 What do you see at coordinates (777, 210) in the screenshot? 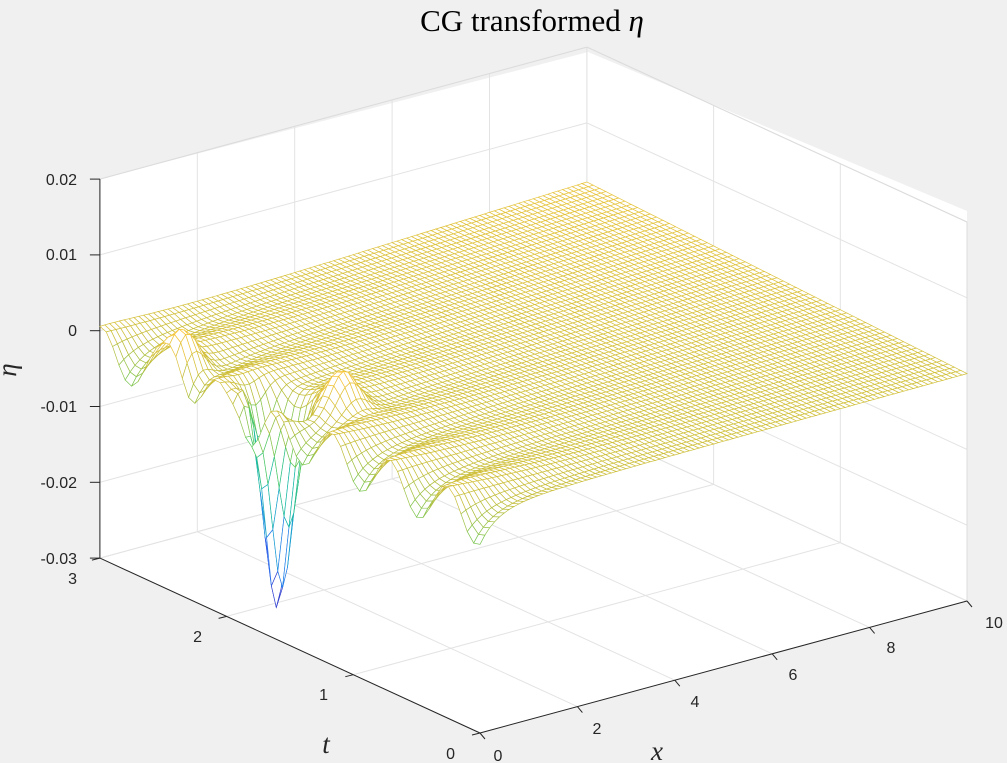
I see `side-grid-line` at bounding box center [777, 210].